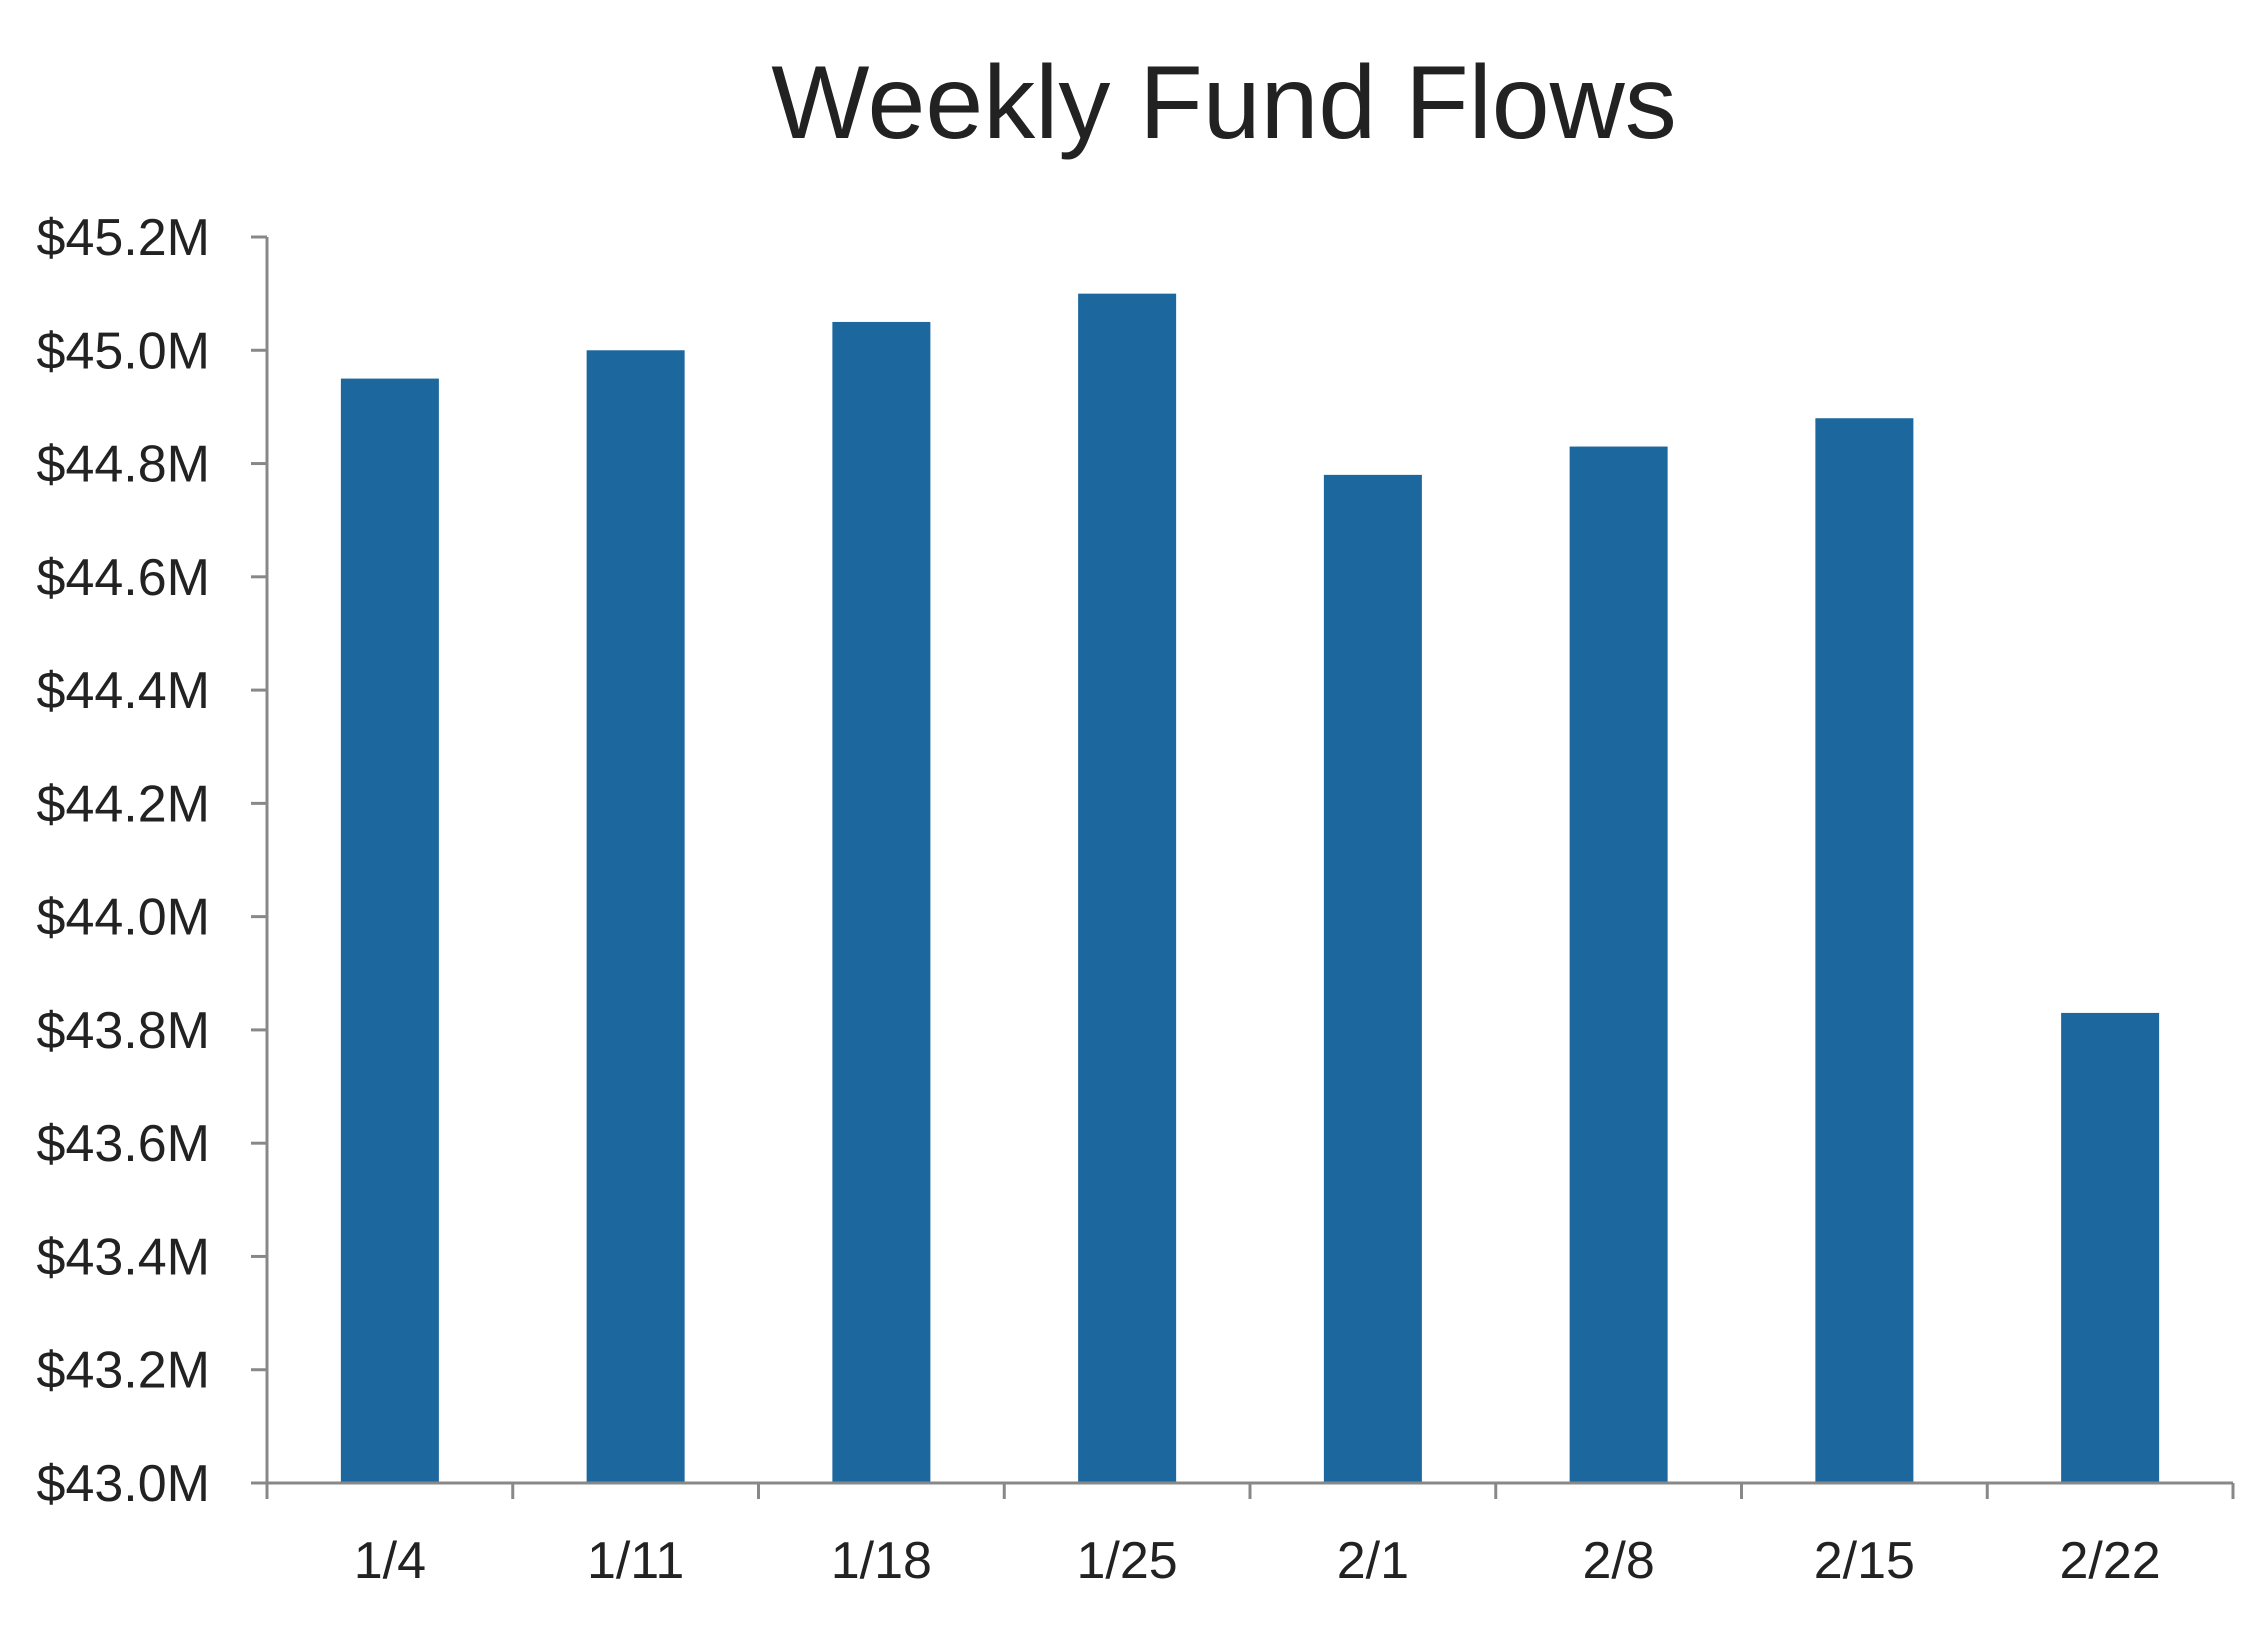 This screenshot has height=1640, width=2255. What do you see at coordinates (123, 351) in the screenshot?
I see `y-tick-label: $45.0M` at bounding box center [123, 351].